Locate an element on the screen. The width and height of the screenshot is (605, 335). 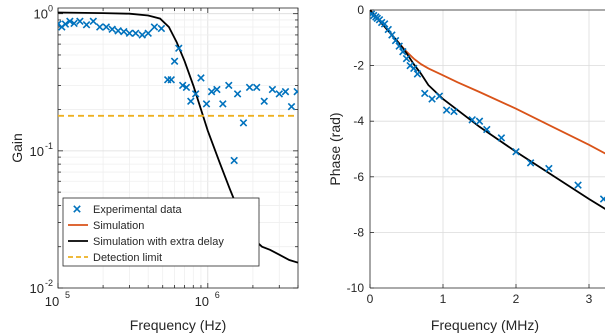
phase-xtick-label: 0 is located at coordinates (370, 299).